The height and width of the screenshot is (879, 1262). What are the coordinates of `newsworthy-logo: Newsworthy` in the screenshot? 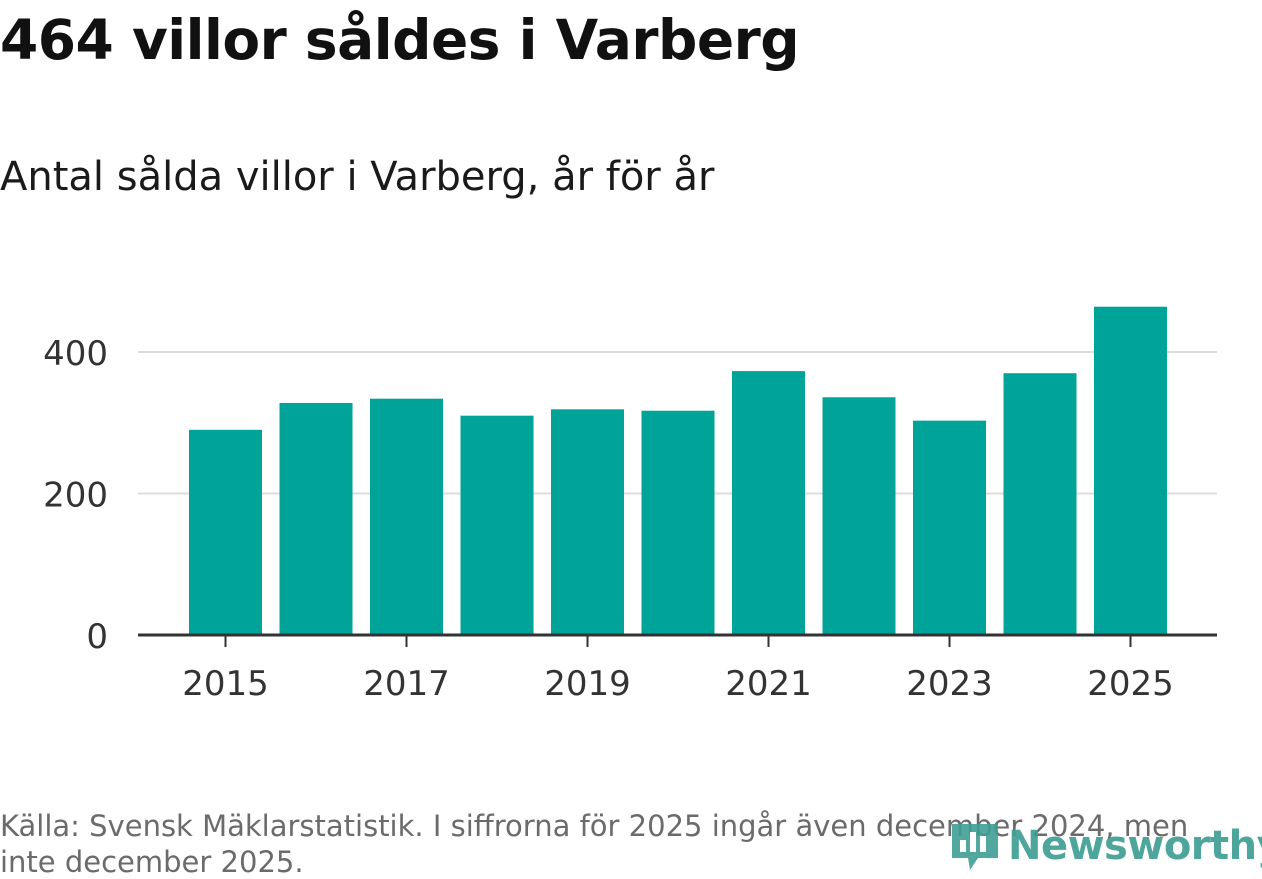 It's located at (1105, 846).